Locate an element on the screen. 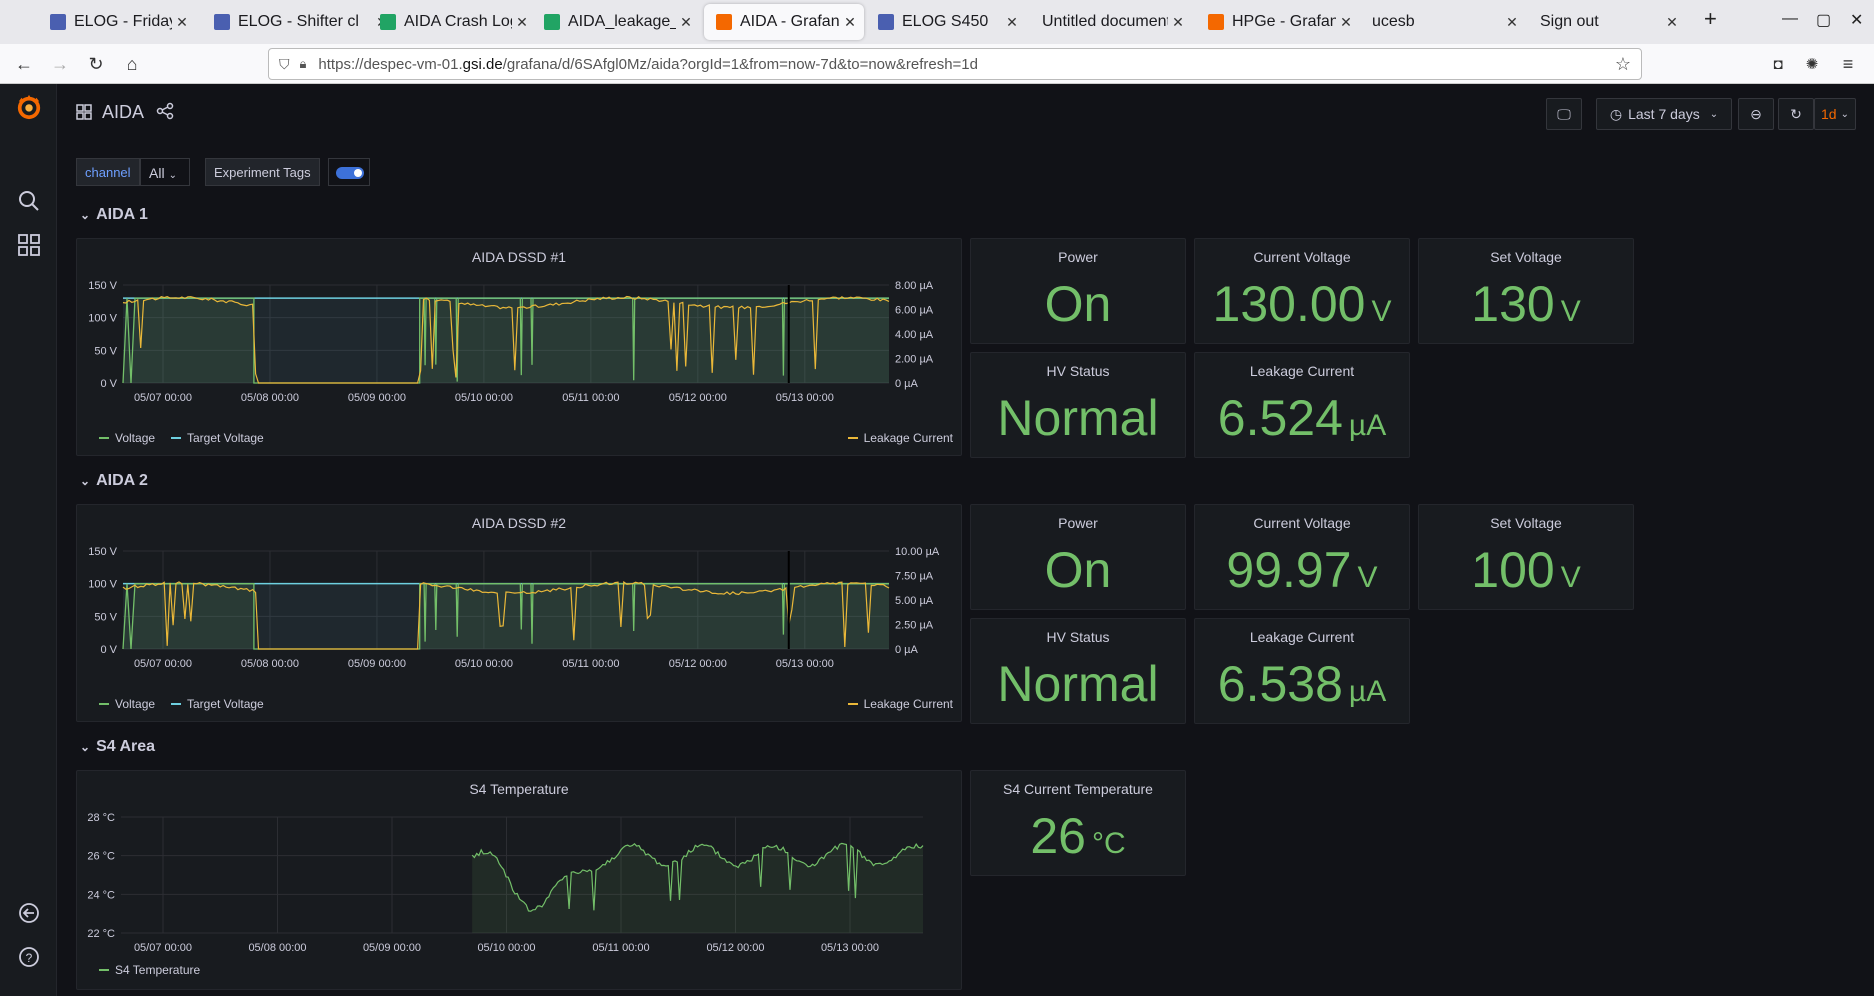  tab-sign-out: Sign out ✕ is located at coordinates (1607, 22).